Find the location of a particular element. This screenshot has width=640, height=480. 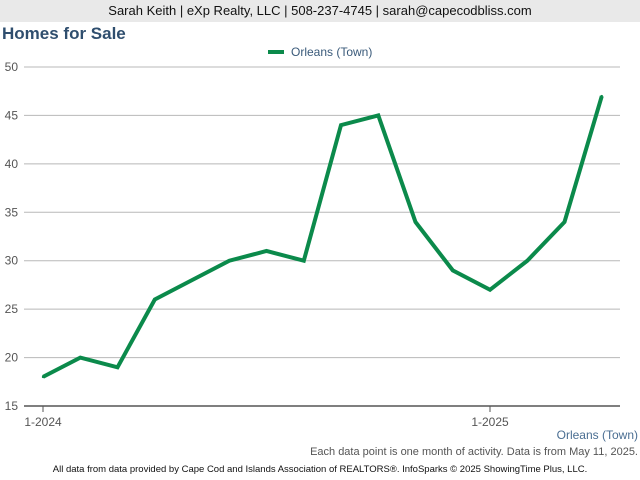

chart-title: Homes for Sale is located at coordinates (64, 33).